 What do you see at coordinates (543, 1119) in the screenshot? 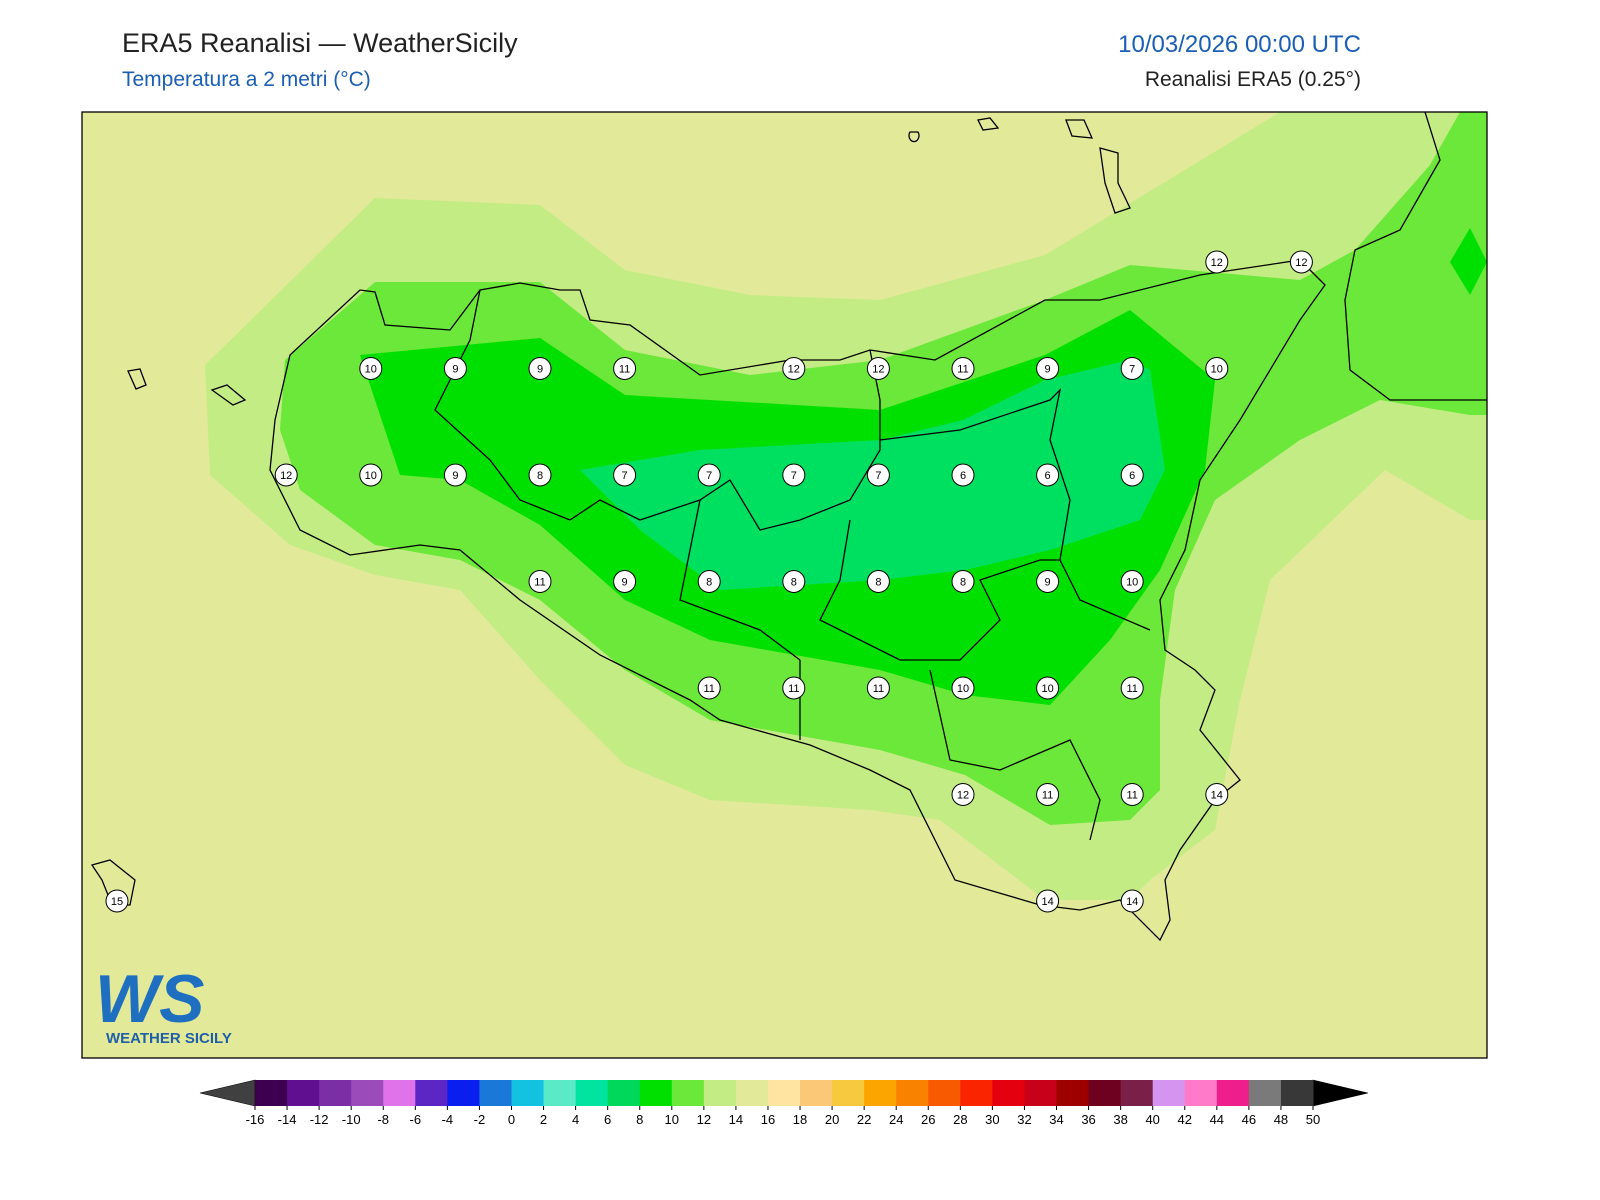
I see `colorbar-tick-label: 2` at bounding box center [543, 1119].